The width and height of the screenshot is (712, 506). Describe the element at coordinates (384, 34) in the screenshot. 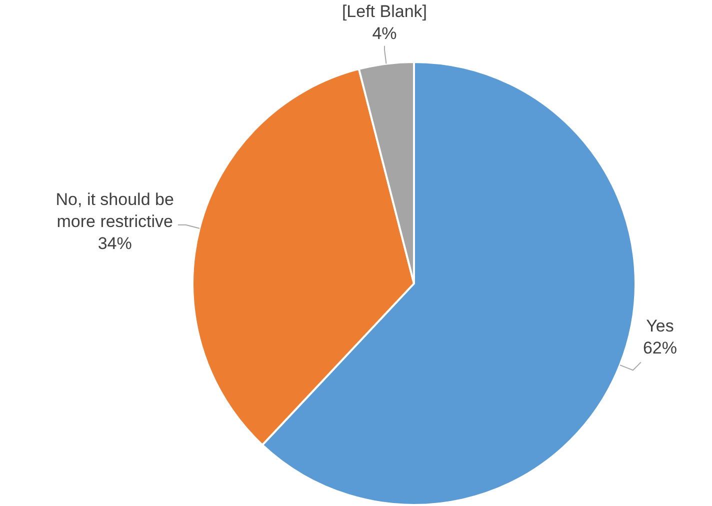

I see `data-label: 4%` at that location.